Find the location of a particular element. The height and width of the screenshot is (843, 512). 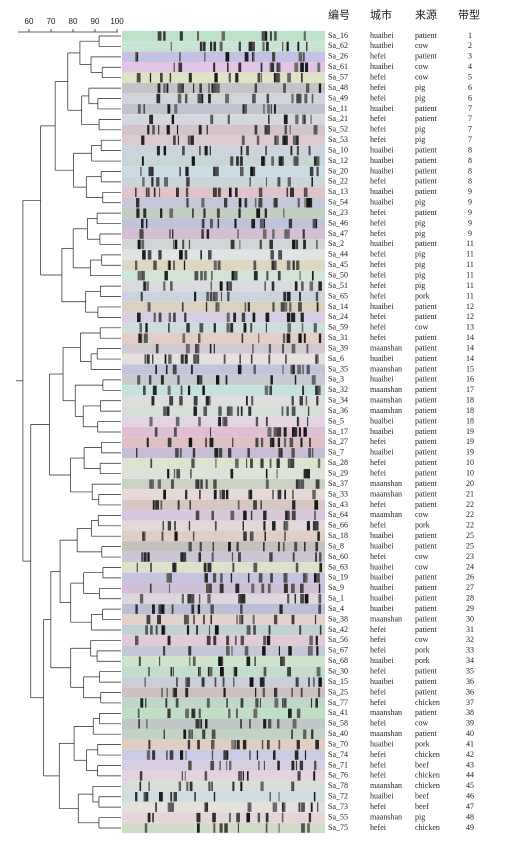

strain-id: Sa_70 is located at coordinates (338, 743).